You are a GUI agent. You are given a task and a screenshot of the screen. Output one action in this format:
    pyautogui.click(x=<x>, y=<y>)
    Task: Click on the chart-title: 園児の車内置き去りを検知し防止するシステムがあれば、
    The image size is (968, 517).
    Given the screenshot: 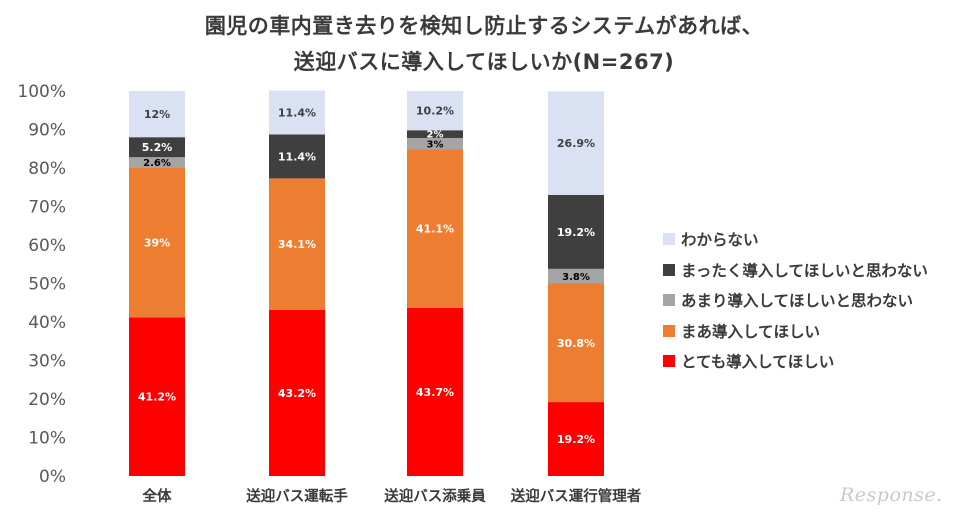 What is the action you would take?
    pyautogui.click(x=484, y=26)
    